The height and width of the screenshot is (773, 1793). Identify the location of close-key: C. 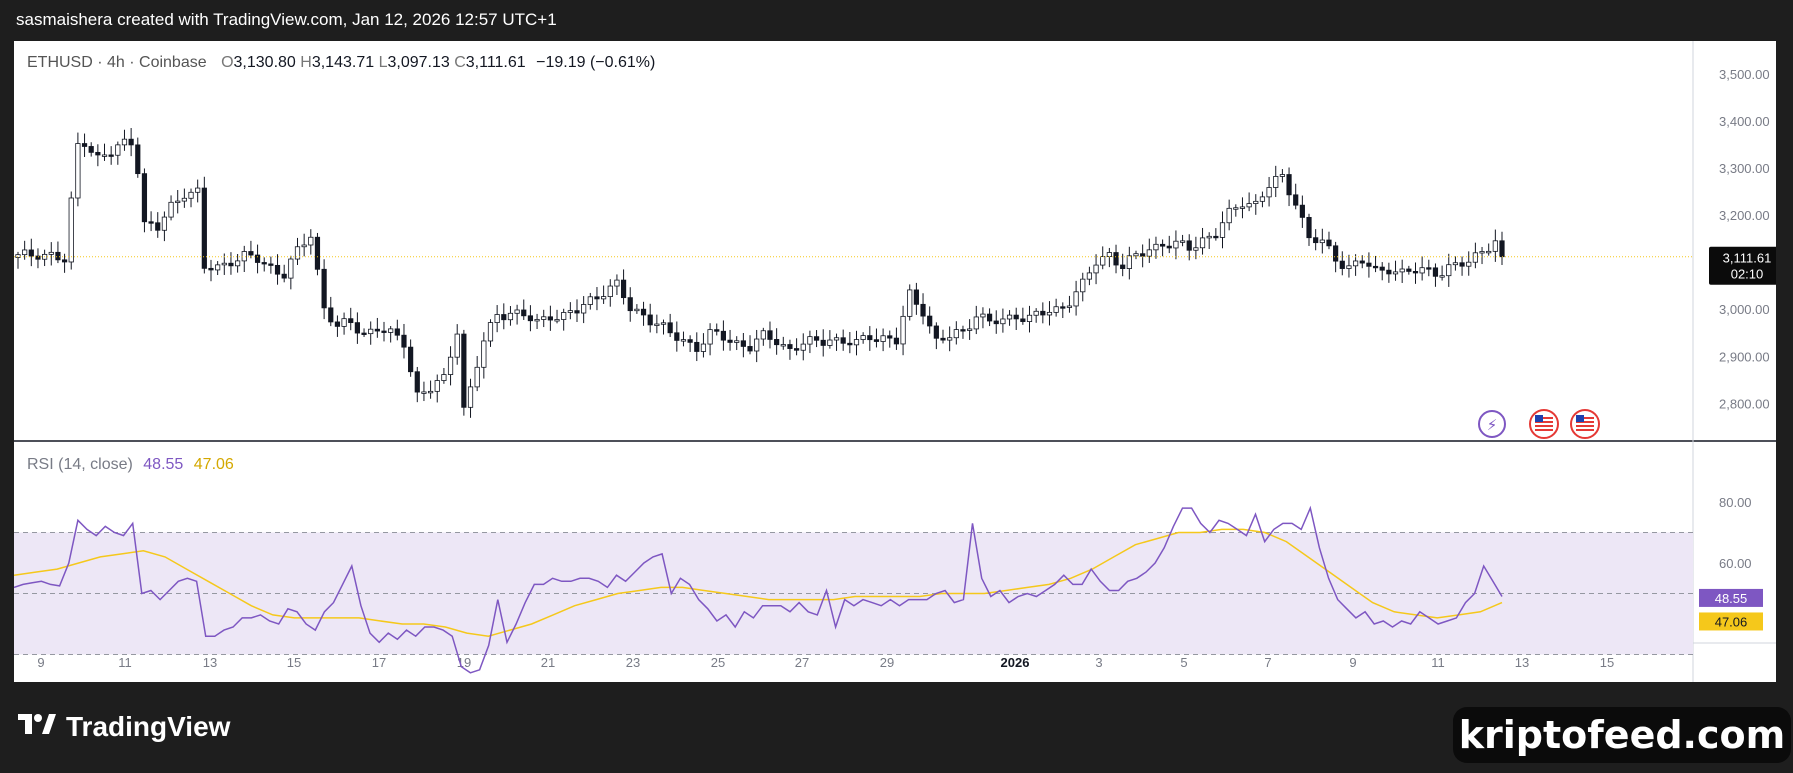
(460, 62).